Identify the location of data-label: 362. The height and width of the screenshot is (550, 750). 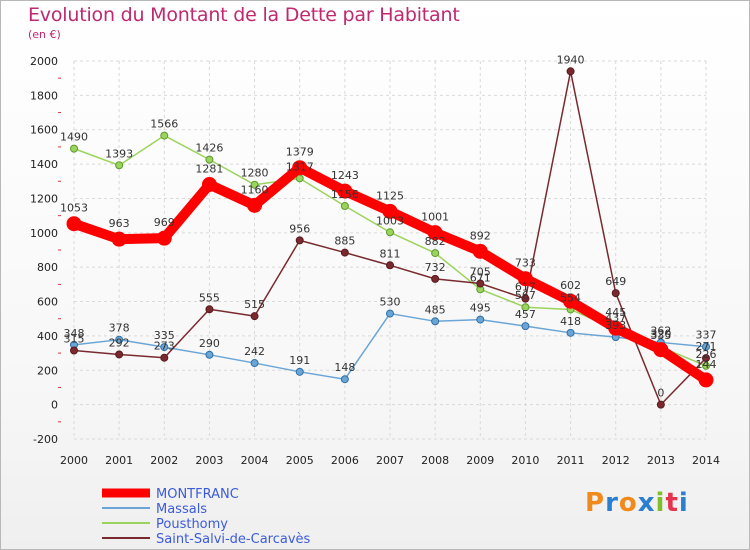
(660, 330).